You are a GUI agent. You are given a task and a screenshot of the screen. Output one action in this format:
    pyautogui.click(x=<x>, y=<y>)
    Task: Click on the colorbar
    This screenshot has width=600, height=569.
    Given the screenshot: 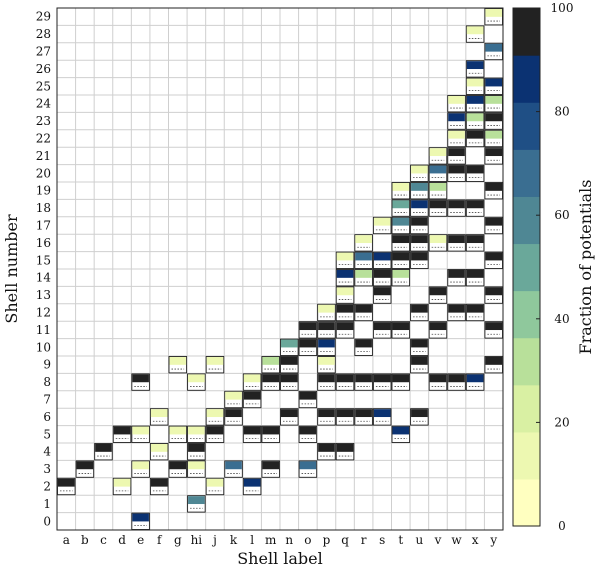 What is the action you would take?
    pyautogui.click(x=526, y=267)
    